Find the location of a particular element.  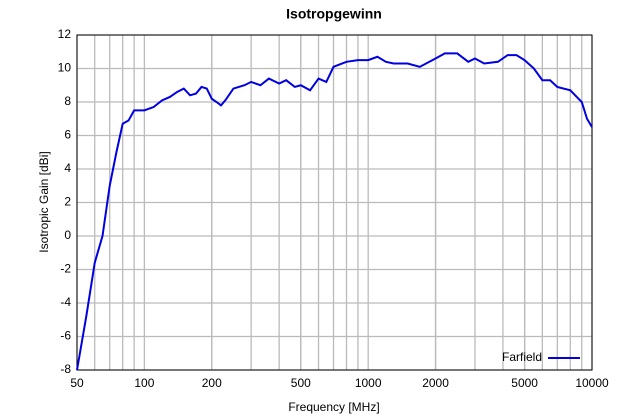

x-tick-label: 5000 is located at coordinates (524, 383).